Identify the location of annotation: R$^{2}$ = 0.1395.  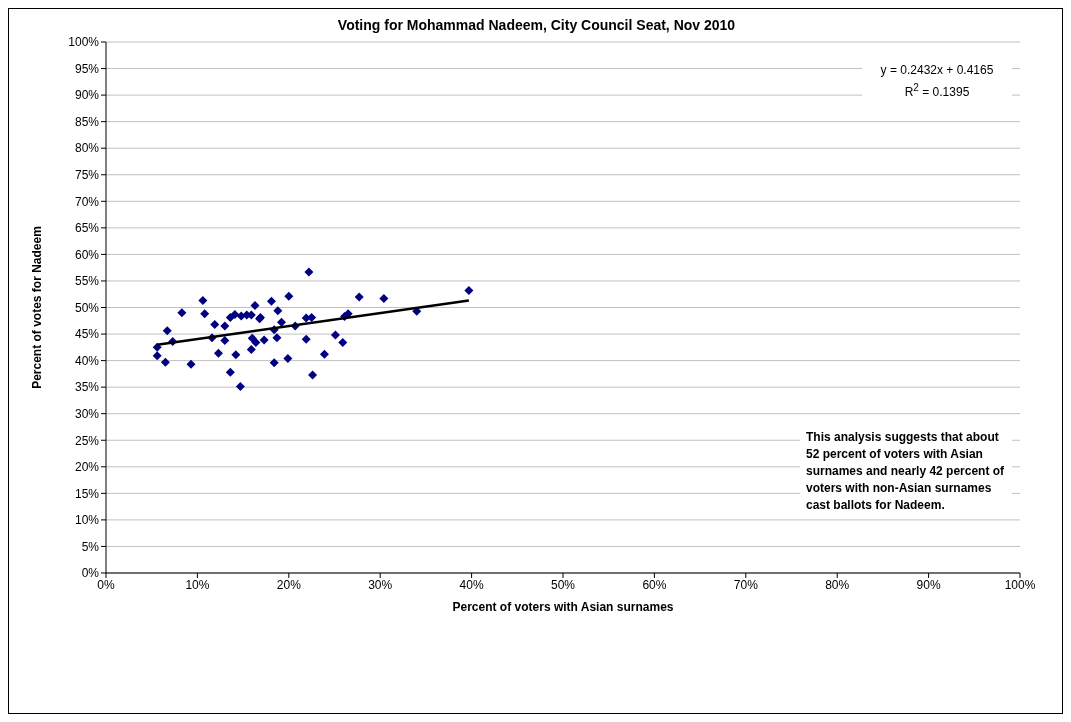
(937, 91).